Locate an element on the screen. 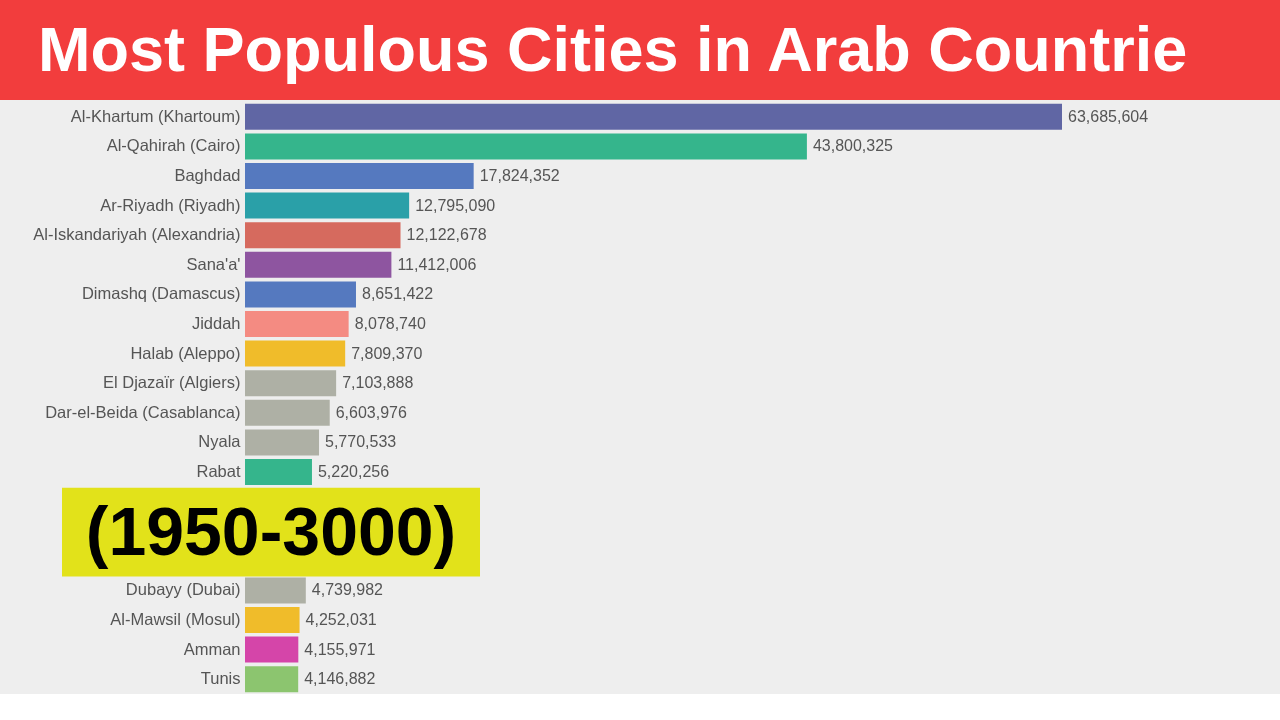 Image resolution: width=1280 pixels, height=720 pixels. data-label: 4,739,982 is located at coordinates (347, 590).